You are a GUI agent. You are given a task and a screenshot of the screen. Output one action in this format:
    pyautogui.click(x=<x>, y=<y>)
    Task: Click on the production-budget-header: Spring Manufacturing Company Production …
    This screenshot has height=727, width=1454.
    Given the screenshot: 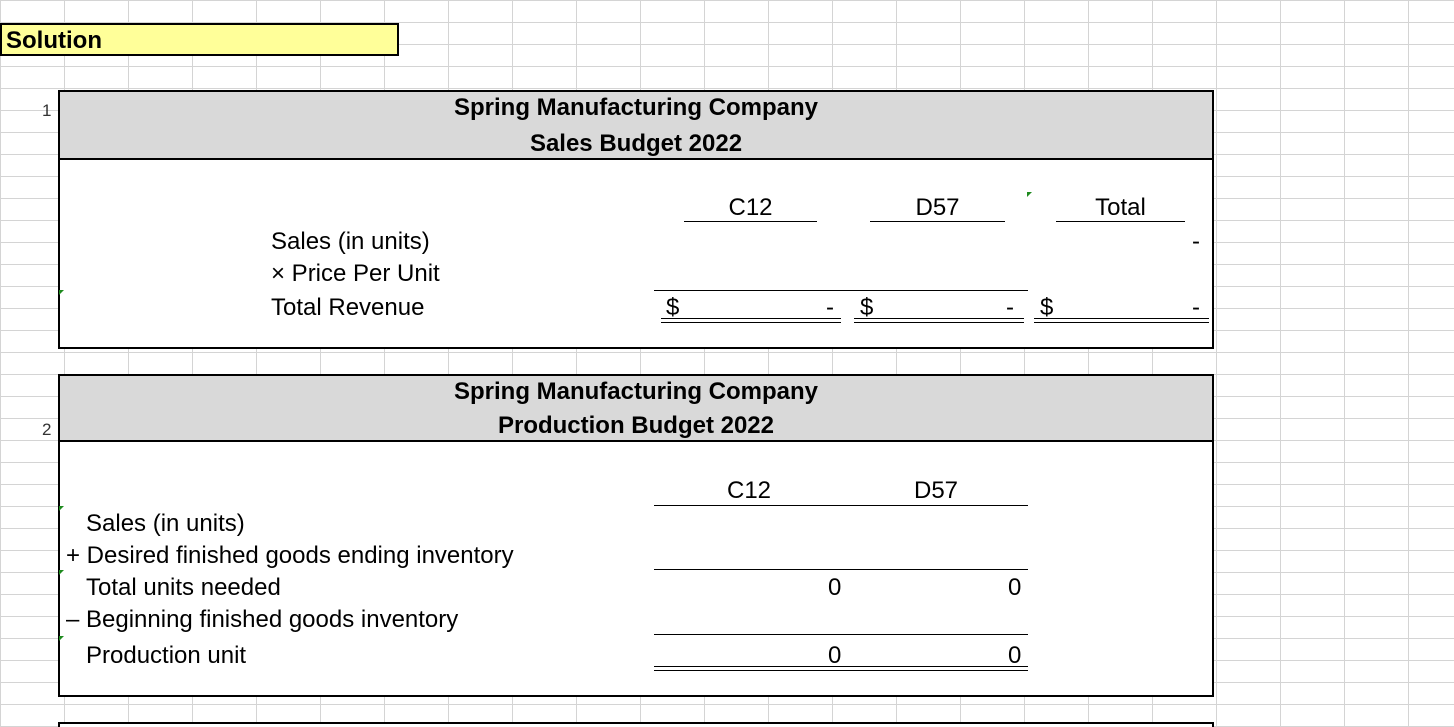 What is the action you would take?
    pyautogui.click(x=636, y=408)
    